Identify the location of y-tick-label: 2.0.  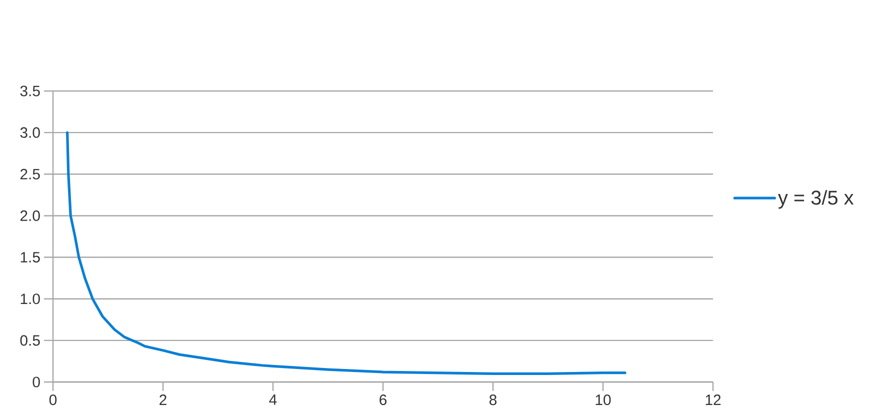
(30, 215).